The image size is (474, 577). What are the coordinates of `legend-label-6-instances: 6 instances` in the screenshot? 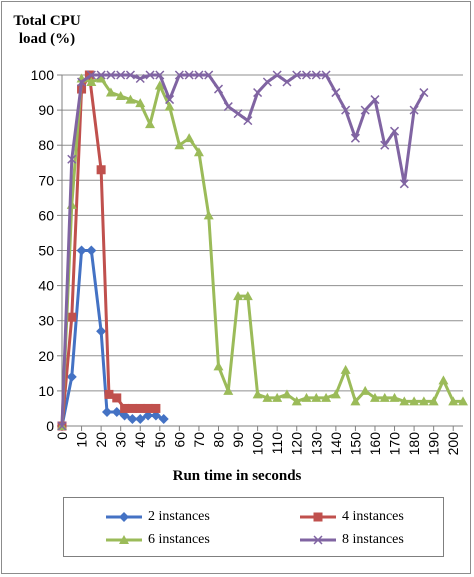 It's located at (179, 539).